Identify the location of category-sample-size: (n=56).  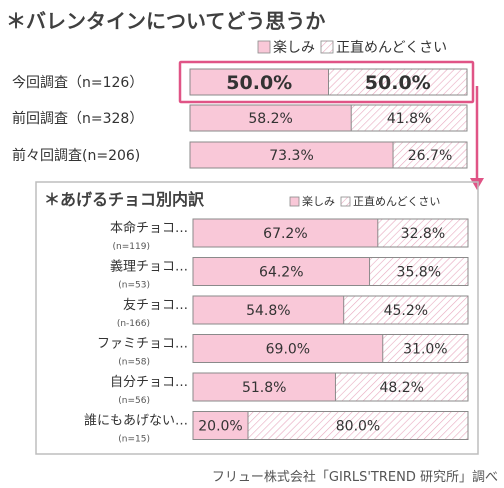
(134, 401).